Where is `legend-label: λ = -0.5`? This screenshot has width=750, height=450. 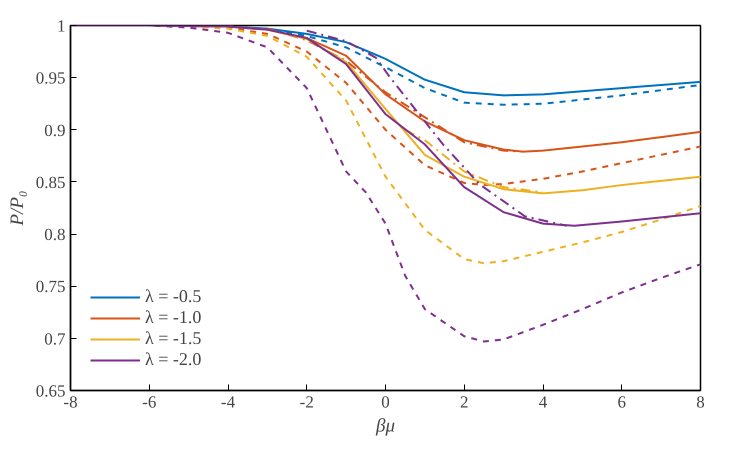 legend-label: λ = -0.5 is located at coordinates (173, 296).